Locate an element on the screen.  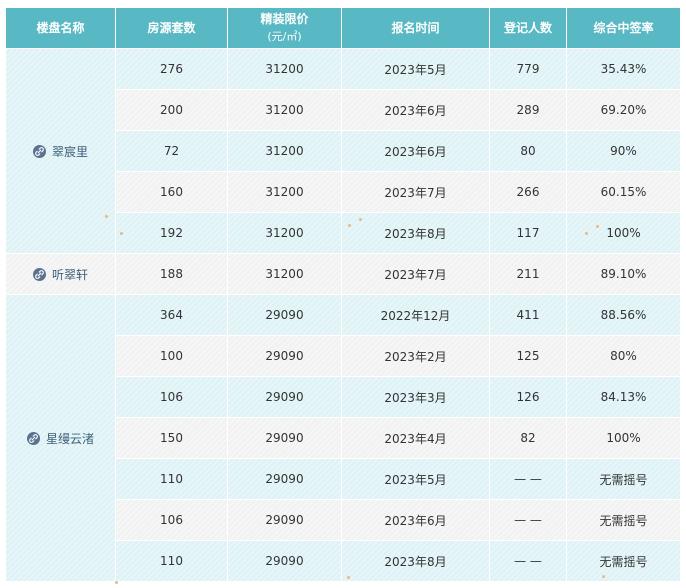
cell-rate: 89.10% is located at coordinates (623, 274).